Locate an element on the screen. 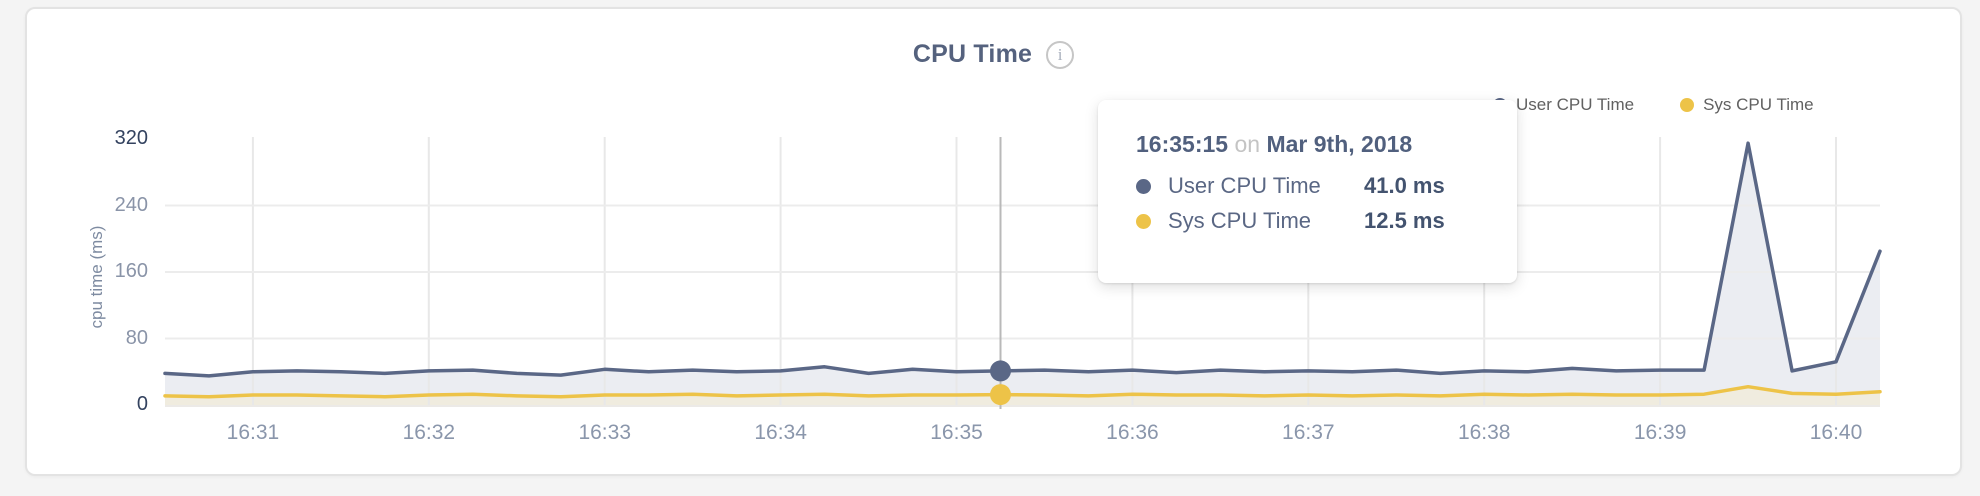 The image size is (1980, 496). legend: User CPU Time Sys CPU Time is located at coordinates (1653, 105).